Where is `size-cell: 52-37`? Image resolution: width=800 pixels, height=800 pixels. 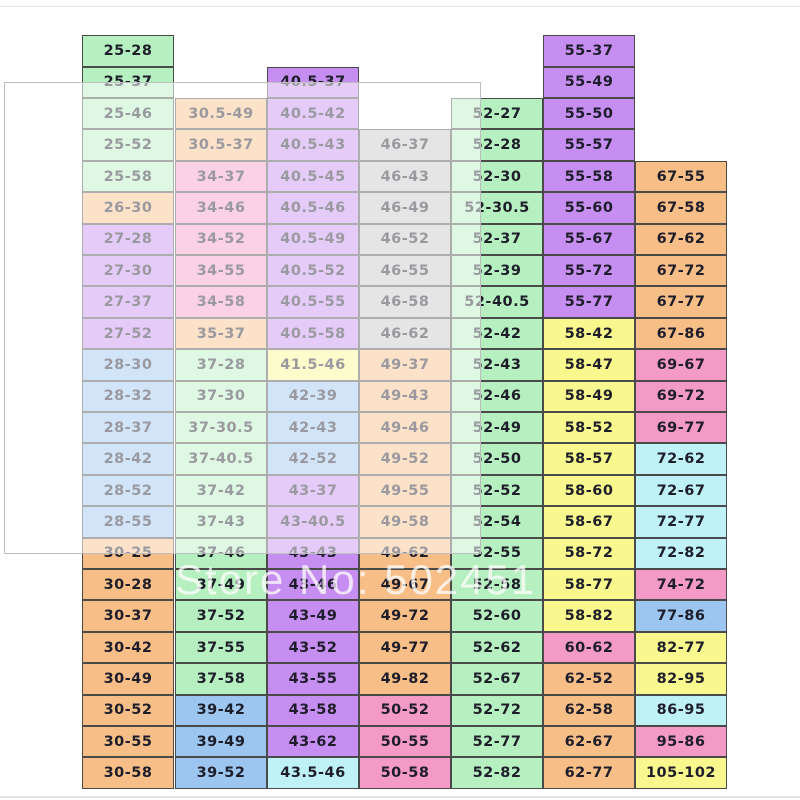 size-cell: 52-37 is located at coordinates (497, 239).